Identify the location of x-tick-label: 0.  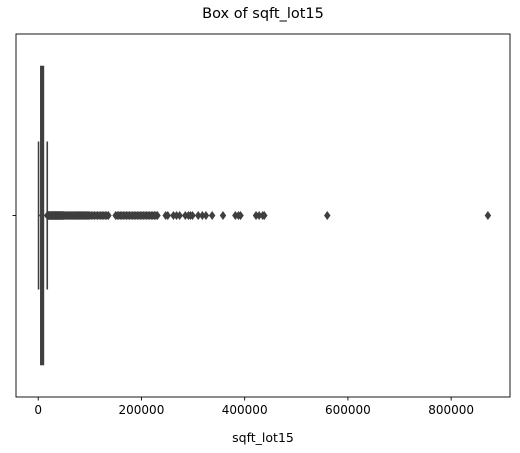
(38, 410).